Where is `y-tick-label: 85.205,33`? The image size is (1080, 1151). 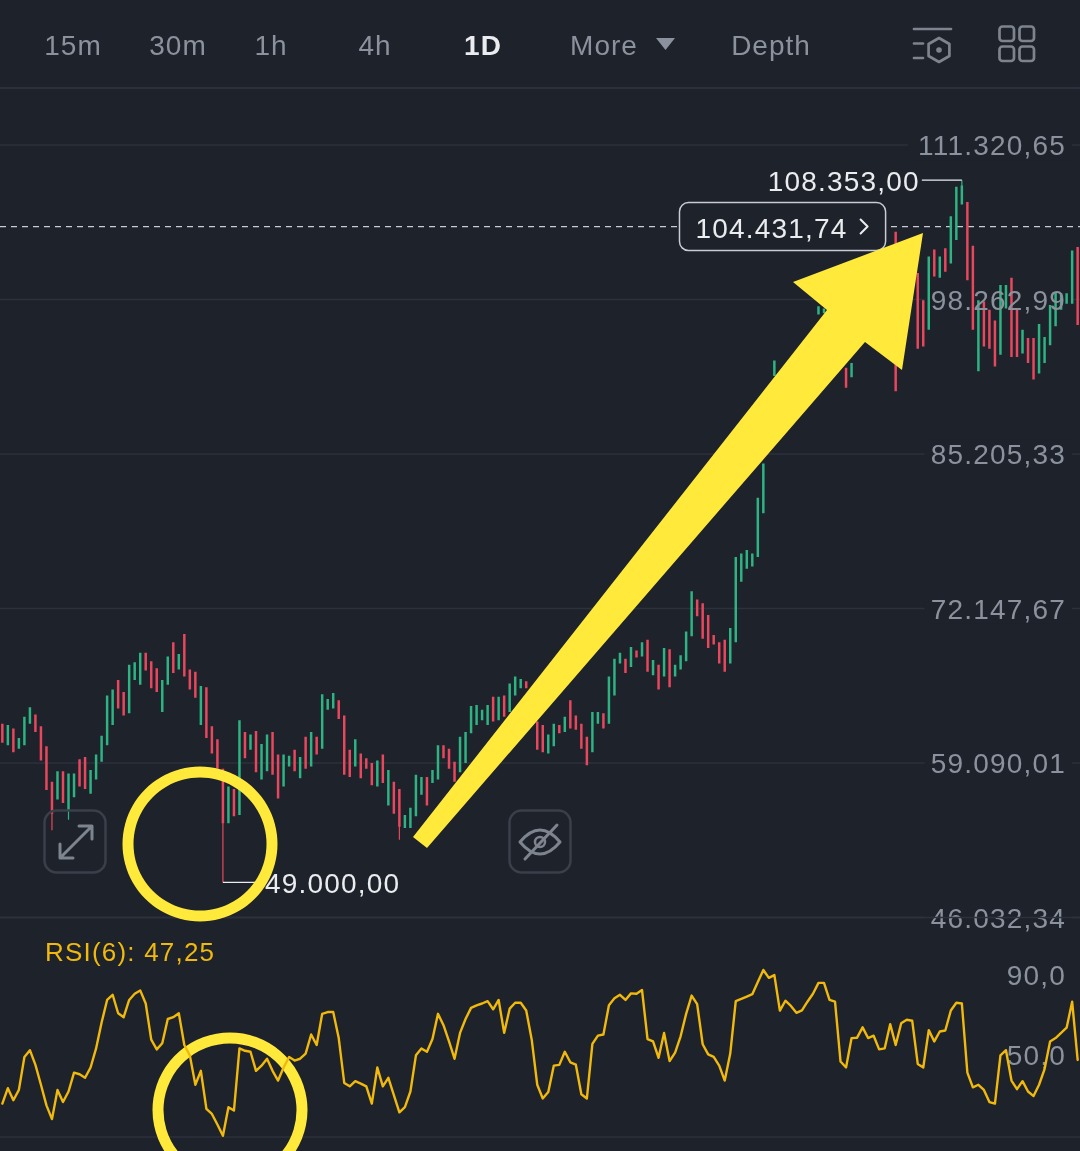
y-tick-label: 85.205,33 is located at coordinates (998, 454).